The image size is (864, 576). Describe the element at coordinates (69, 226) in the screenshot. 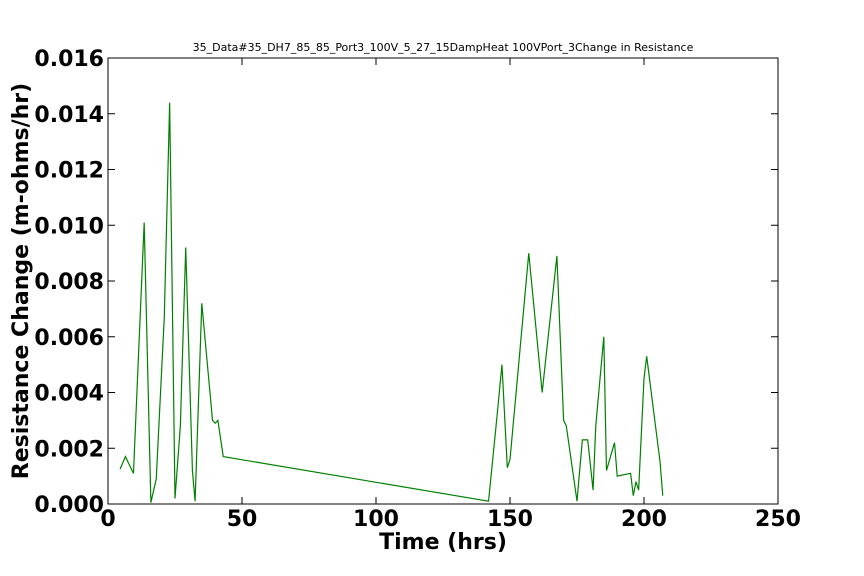

I see `y-tick-label: 0.010` at that location.